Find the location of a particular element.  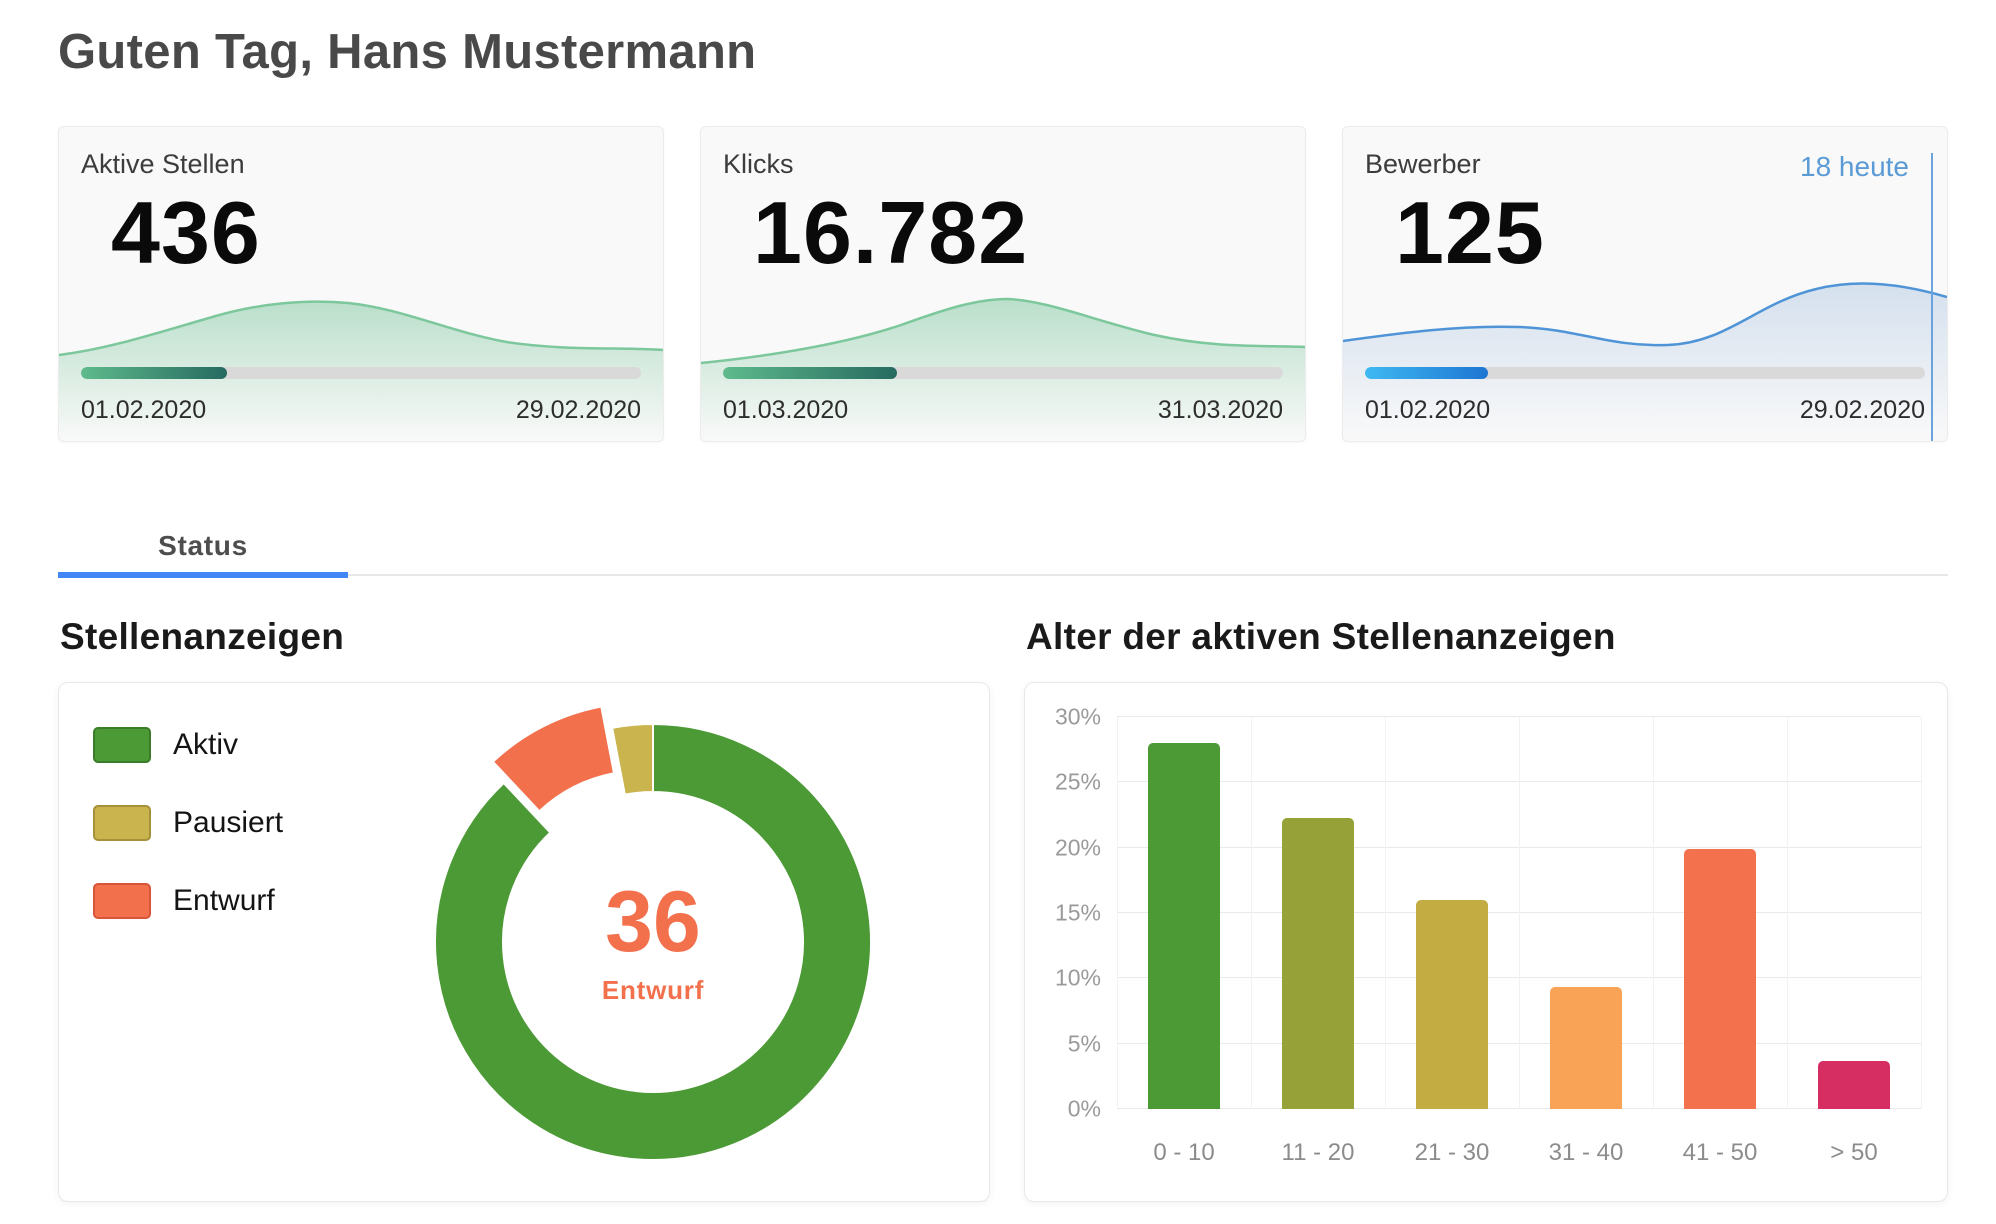

kpi-card-aktive-stellen: Aktive Stellen 436 01.02.2020 29.02.2020 is located at coordinates (361, 284).